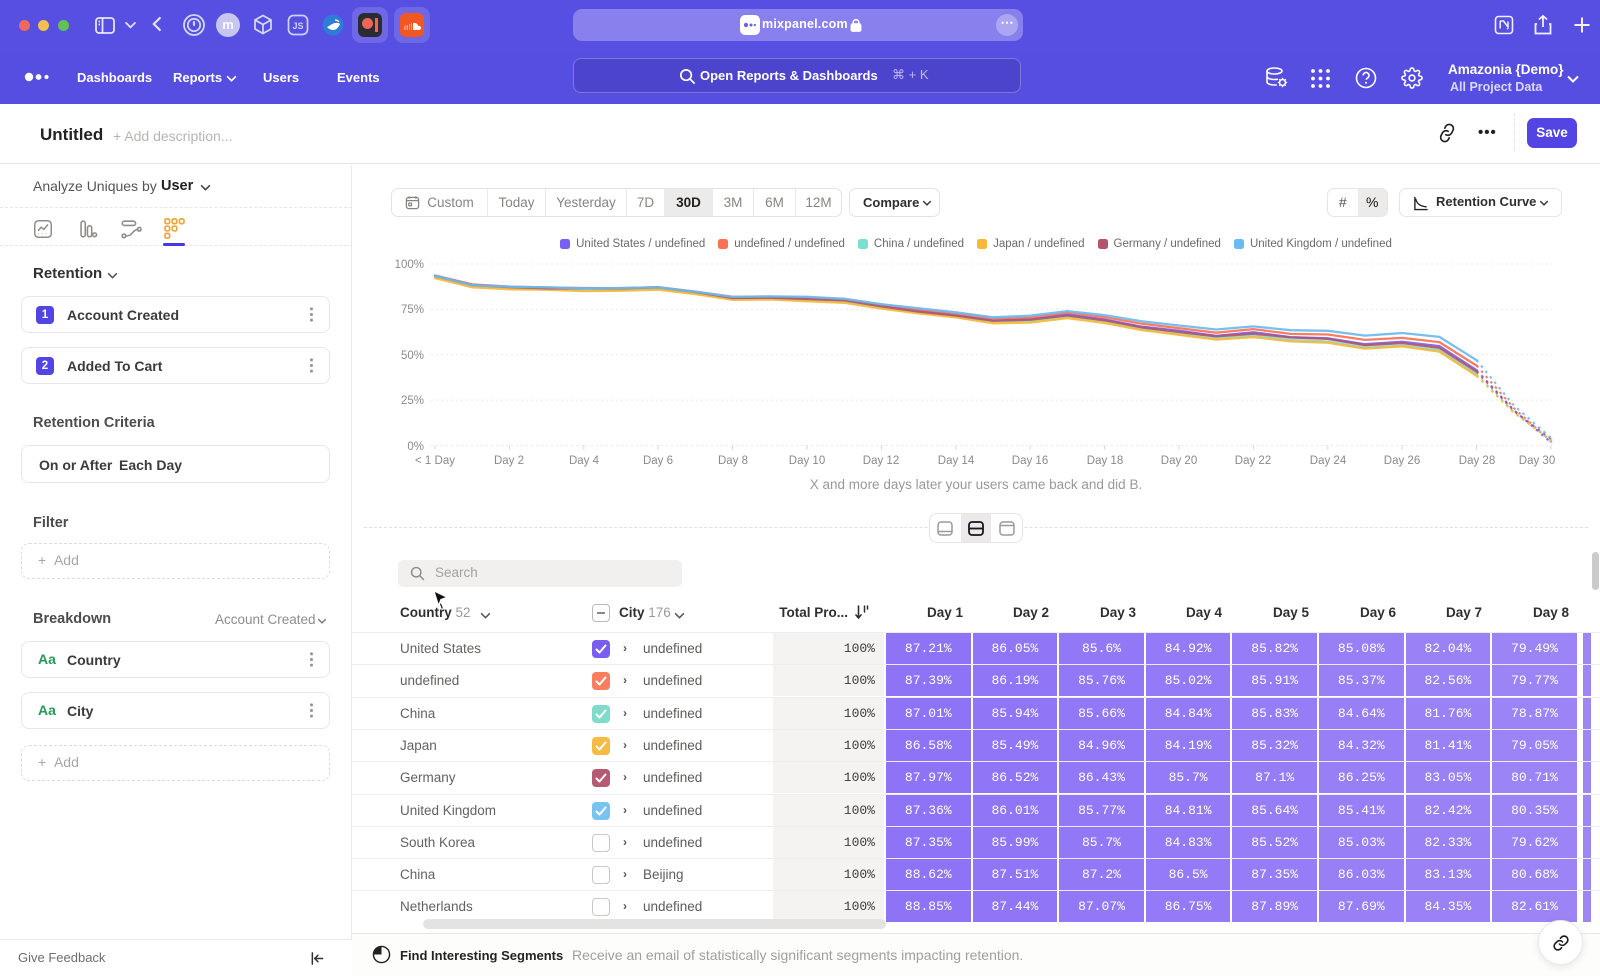  I want to click on svg-text: Day 14, so click(956, 461).